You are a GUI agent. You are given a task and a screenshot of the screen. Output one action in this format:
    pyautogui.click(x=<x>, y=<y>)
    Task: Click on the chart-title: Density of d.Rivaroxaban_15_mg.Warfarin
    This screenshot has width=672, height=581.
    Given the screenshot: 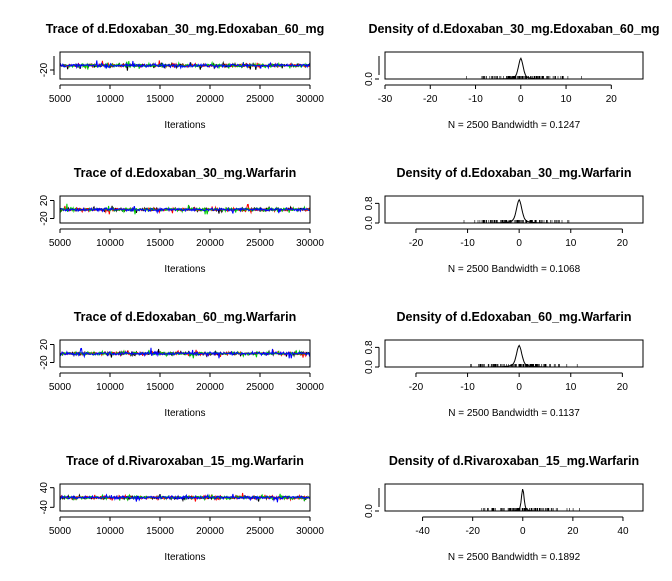 What is the action you would take?
    pyautogui.click(x=514, y=461)
    